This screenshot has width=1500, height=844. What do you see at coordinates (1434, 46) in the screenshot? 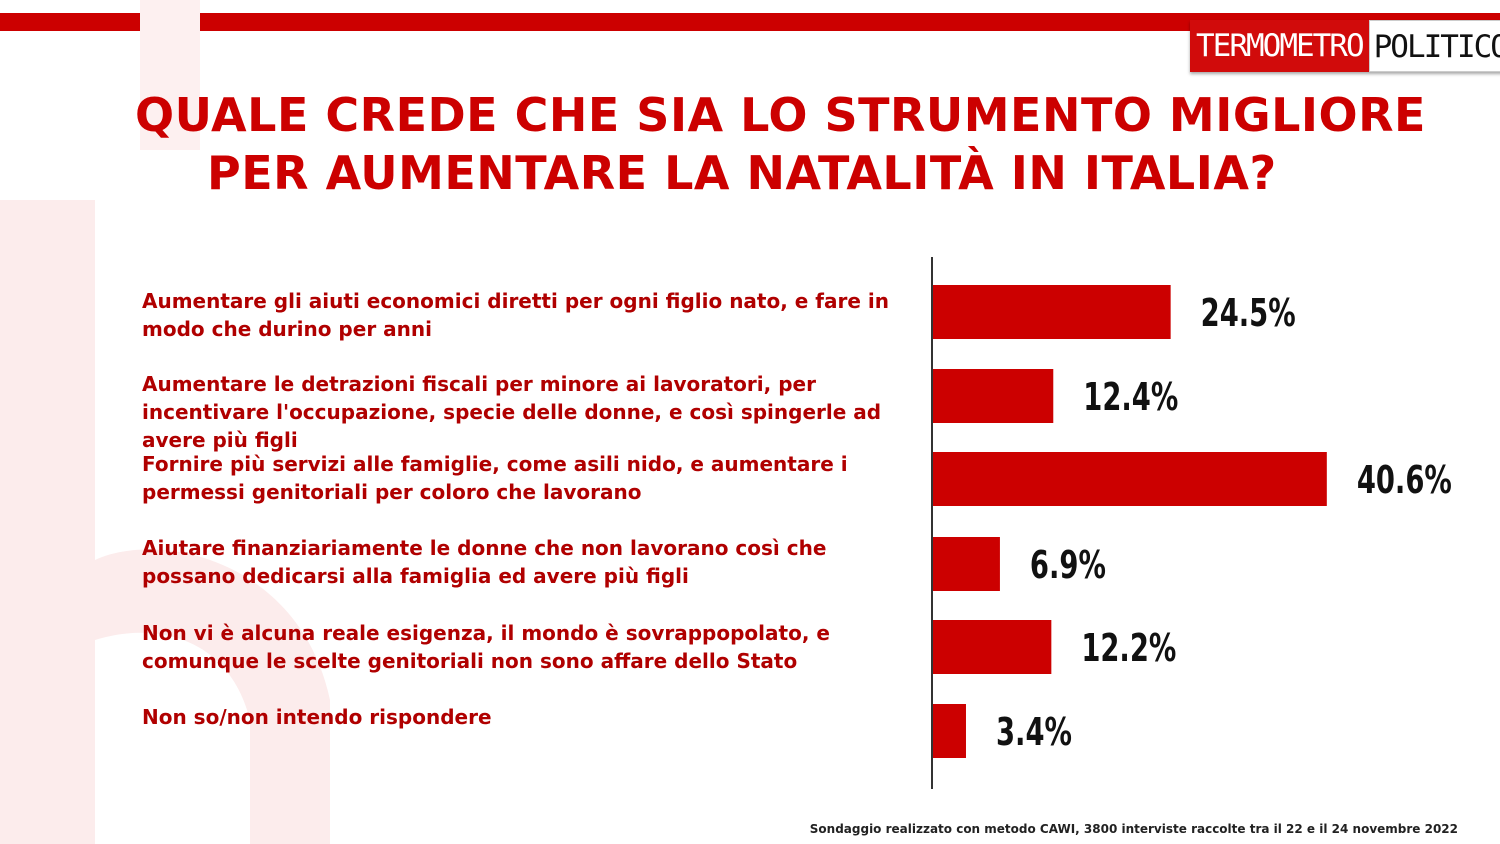
I see `logo-text-politico: POLITICO` at bounding box center [1434, 46].